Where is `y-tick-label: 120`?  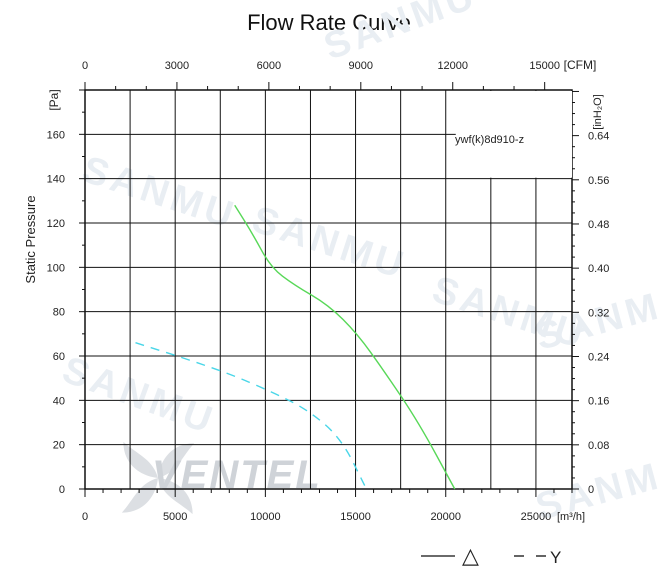 y-tick-label: 120 is located at coordinates (56, 224).